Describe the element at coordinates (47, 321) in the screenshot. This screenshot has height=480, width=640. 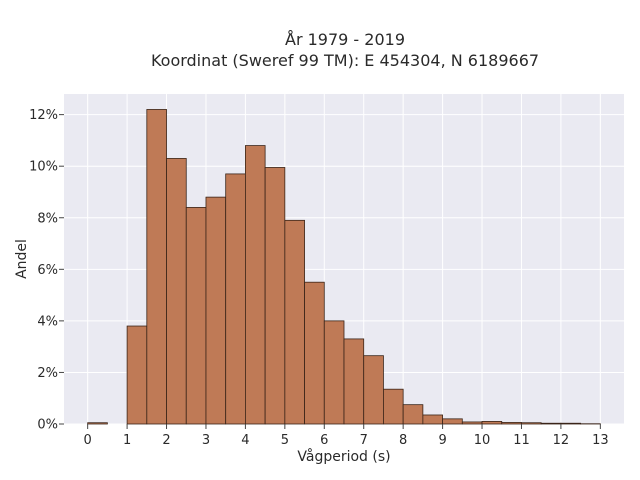
I see `y-tick-label: 4%` at that location.